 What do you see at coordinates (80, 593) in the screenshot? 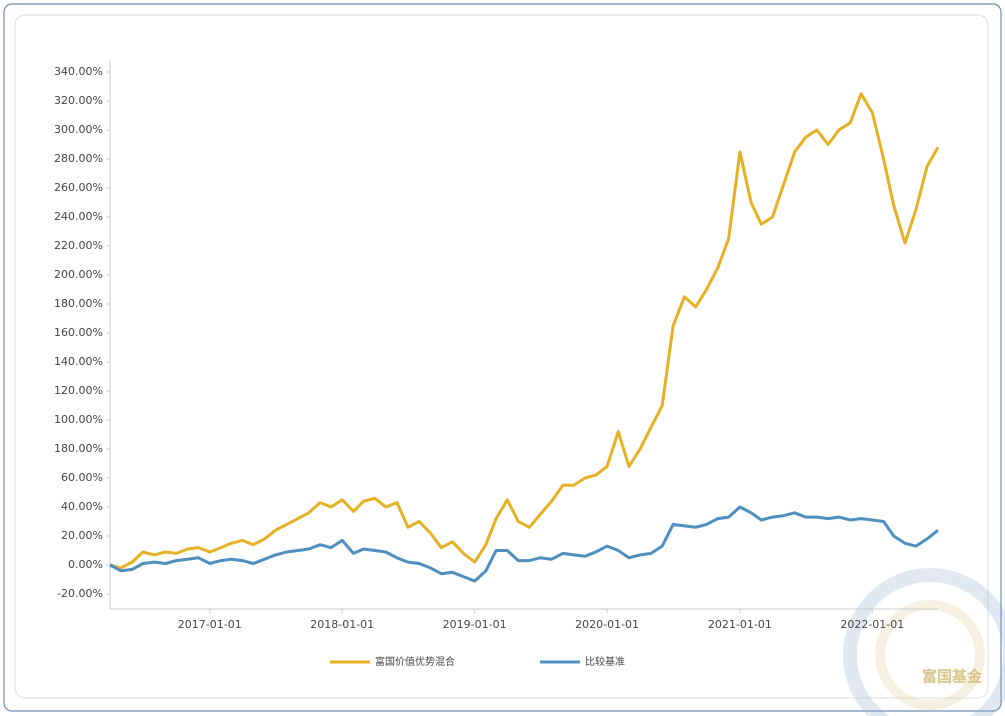
I see `y-tick-label: -20.00%` at bounding box center [80, 593].